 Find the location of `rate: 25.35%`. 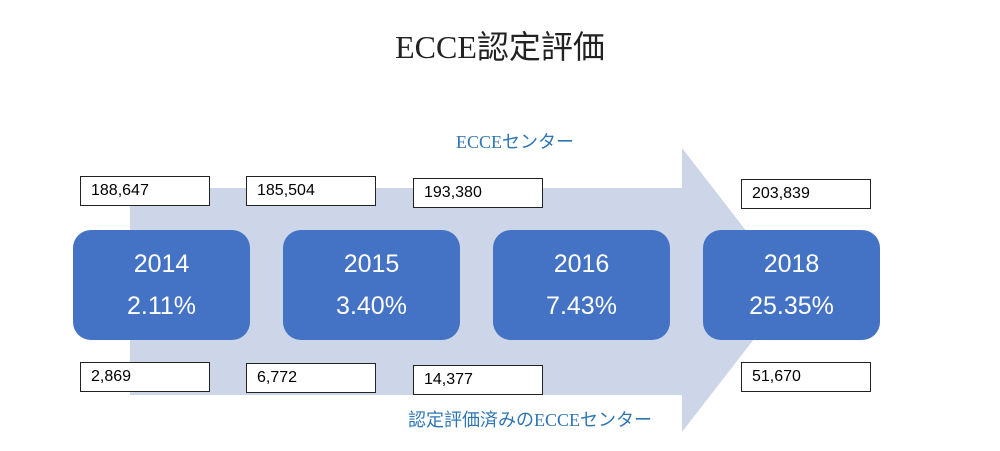

rate: 25.35% is located at coordinates (791, 306).